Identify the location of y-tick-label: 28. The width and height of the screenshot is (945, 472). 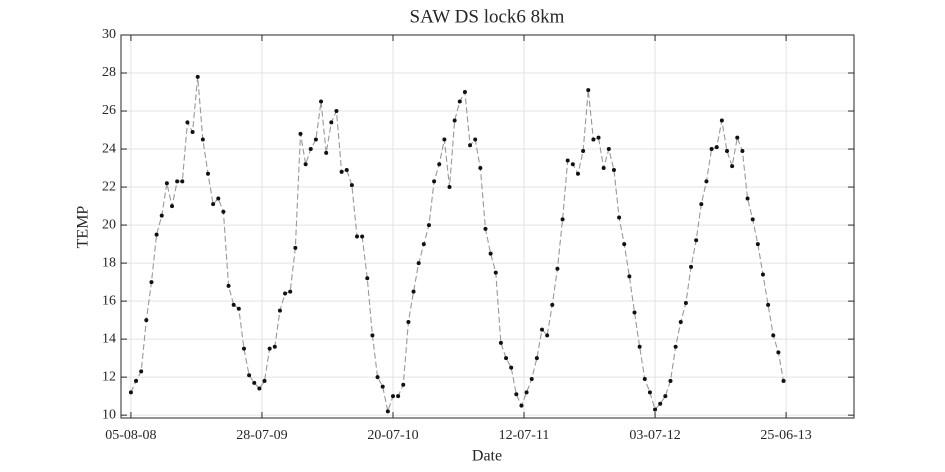
(109, 72).